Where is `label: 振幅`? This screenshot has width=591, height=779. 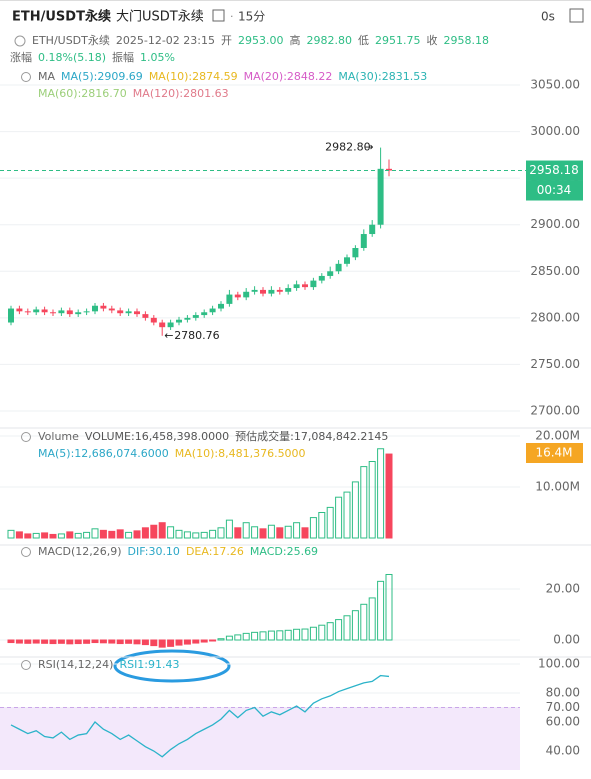
label: 振幅 is located at coordinates (123, 57).